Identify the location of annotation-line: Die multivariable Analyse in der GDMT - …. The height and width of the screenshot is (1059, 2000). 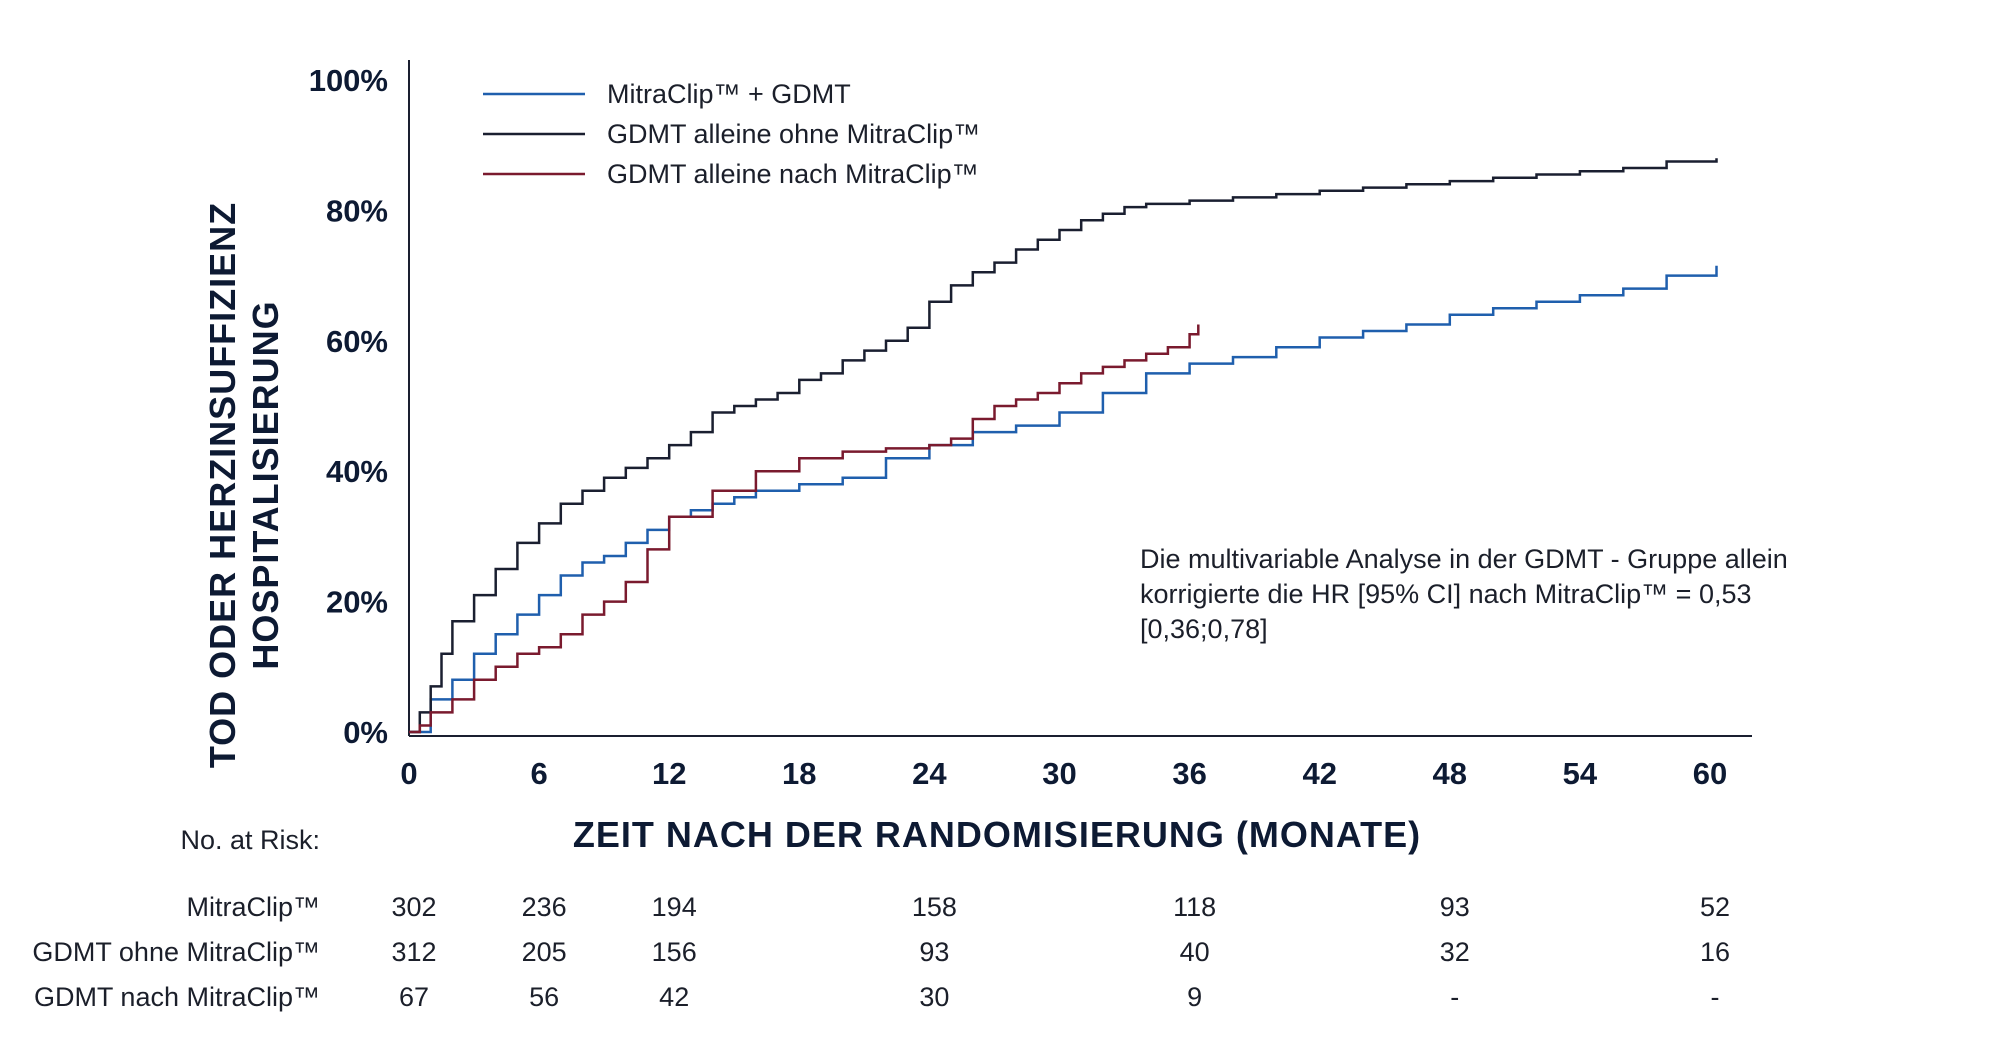
(1464, 559).